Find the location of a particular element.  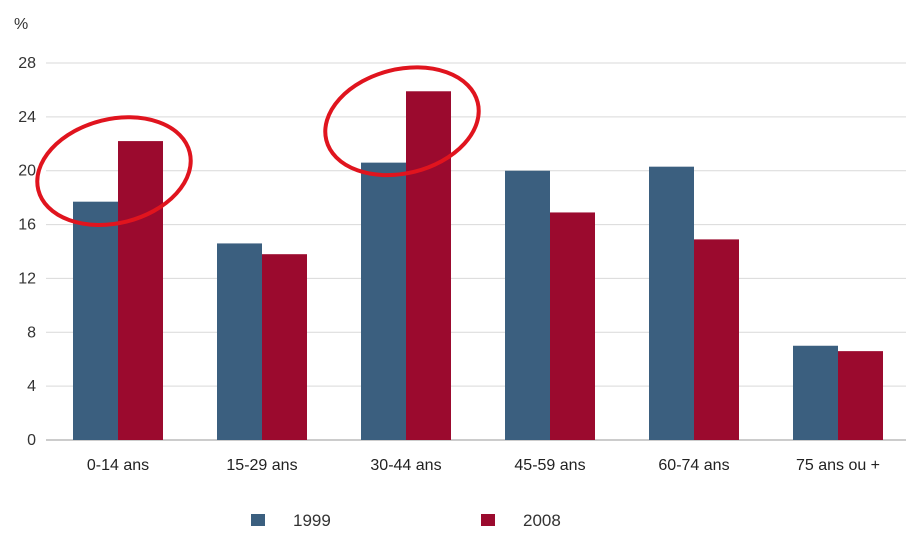

y-tick-label: 16 is located at coordinates (27, 225).